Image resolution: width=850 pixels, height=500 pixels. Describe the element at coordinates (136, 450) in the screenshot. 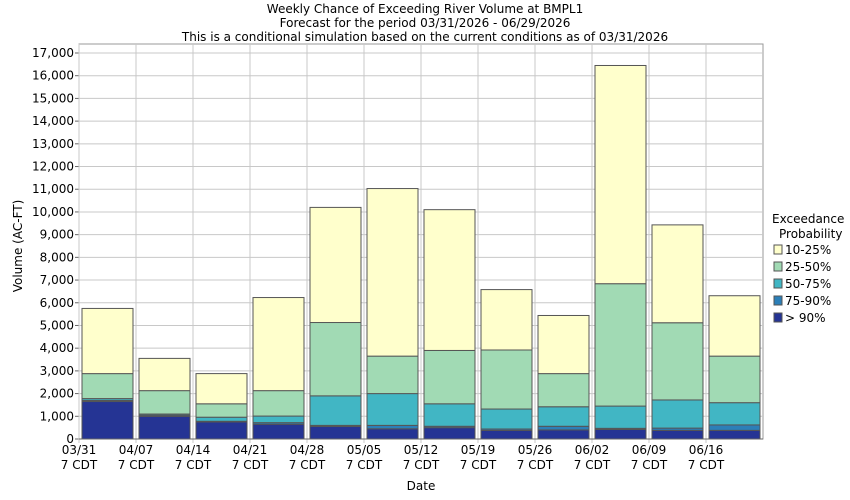

I see `x-tick-label: 04/07` at that location.